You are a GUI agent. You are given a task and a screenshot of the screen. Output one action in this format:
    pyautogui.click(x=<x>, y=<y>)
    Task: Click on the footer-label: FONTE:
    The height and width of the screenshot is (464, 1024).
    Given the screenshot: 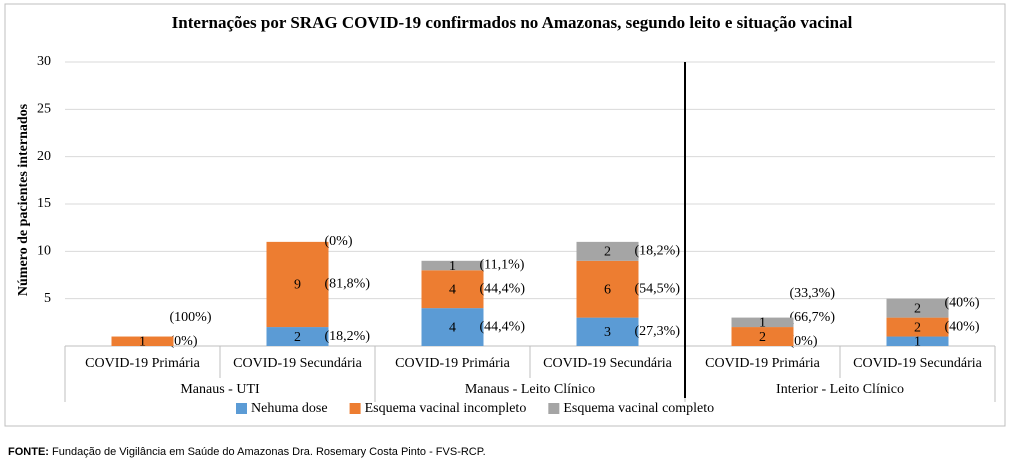 What is the action you would take?
    pyautogui.click(x=28, y=452)
    